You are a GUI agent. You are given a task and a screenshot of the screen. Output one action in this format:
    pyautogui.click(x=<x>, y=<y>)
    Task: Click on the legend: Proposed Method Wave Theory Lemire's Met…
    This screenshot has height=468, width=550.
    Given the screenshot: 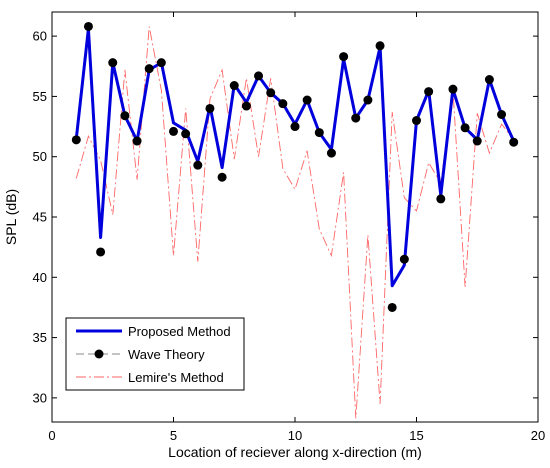 What is the action you would take?
    pyautogui.click(x=155, y=354)
    